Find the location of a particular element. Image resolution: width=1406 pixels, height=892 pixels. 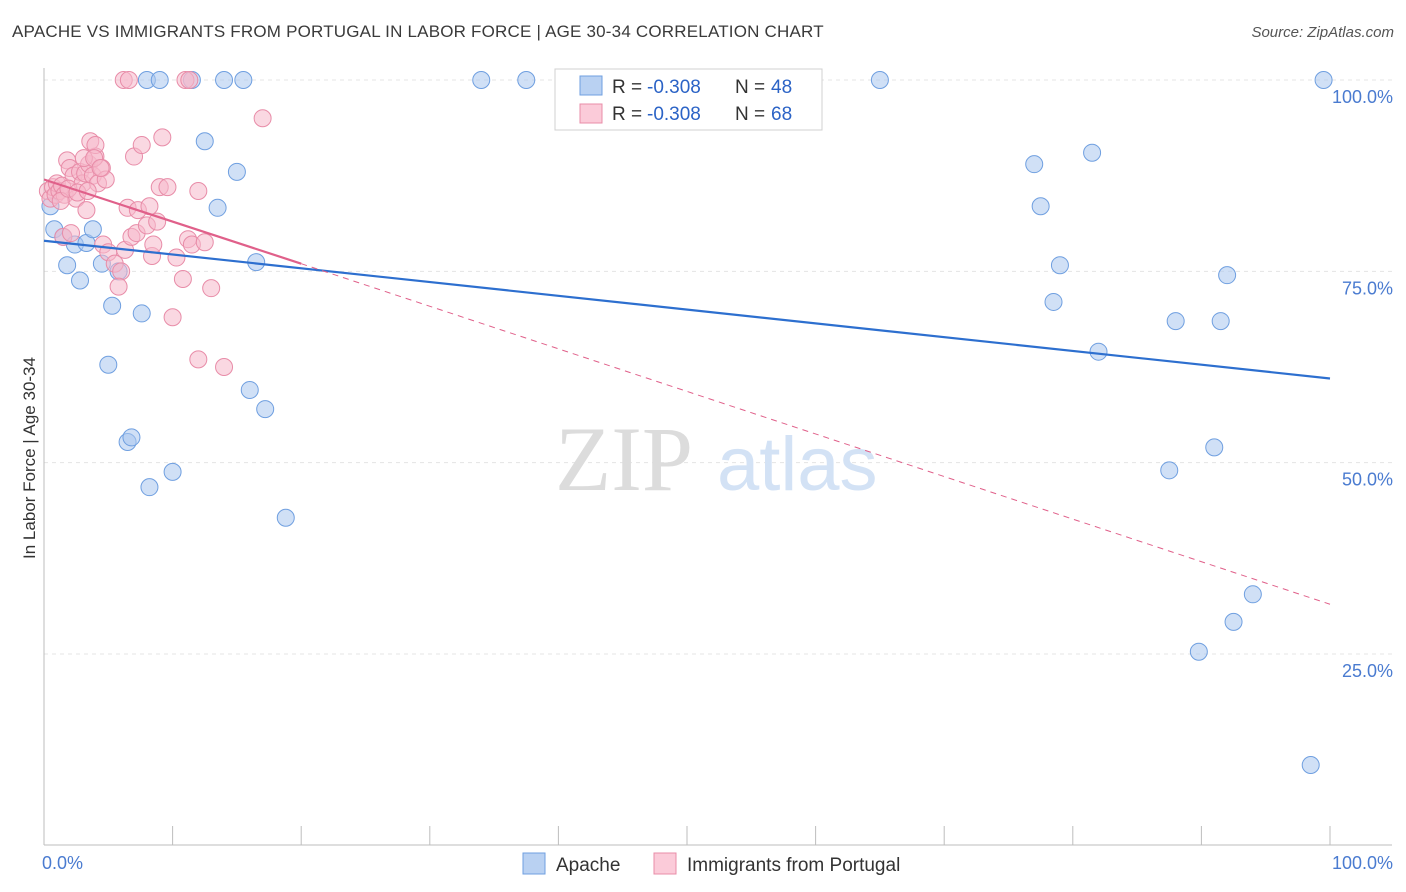

bottom-legend-swatch-apache is located at coordinates (534, 863).